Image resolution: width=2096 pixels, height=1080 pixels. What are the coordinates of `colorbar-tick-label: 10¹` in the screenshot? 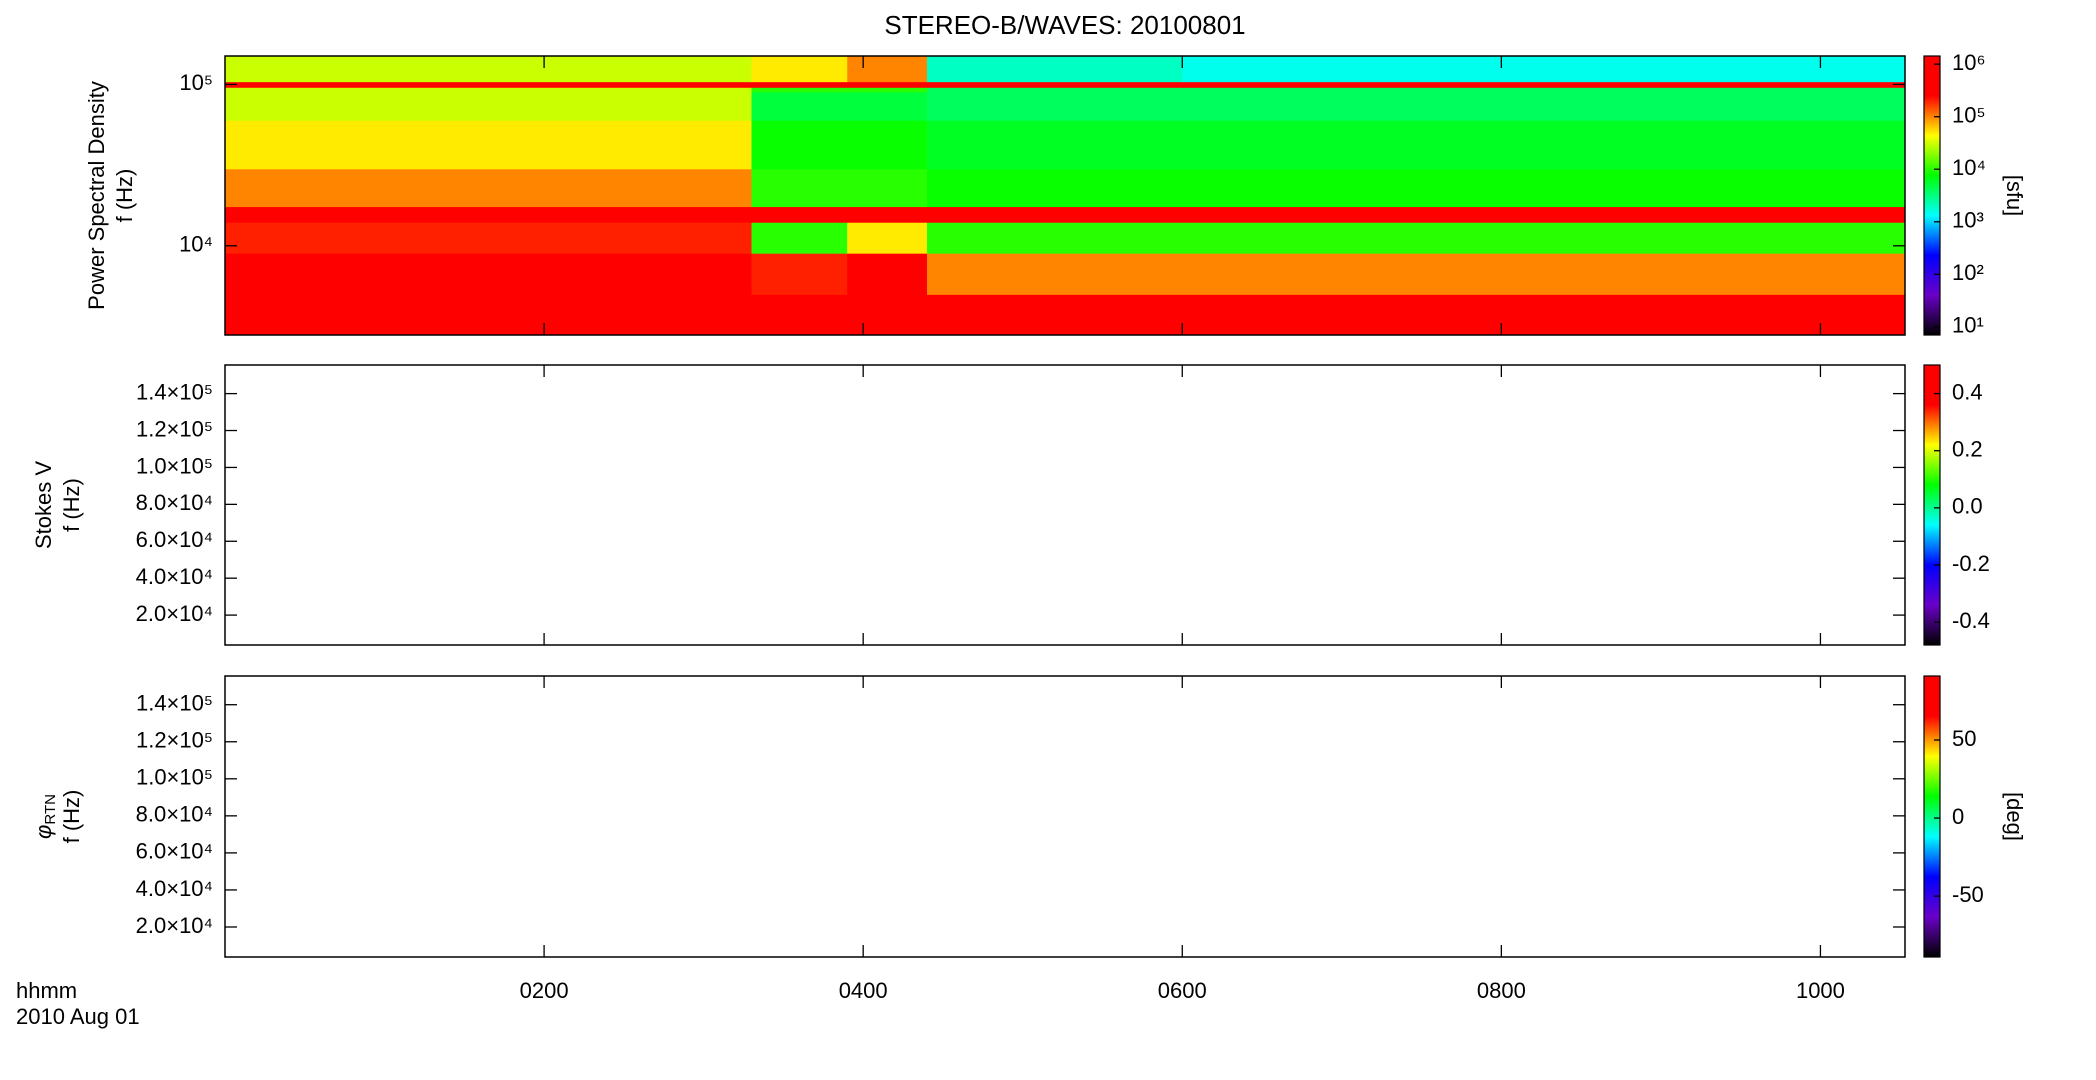 It's located at (1968, 325).